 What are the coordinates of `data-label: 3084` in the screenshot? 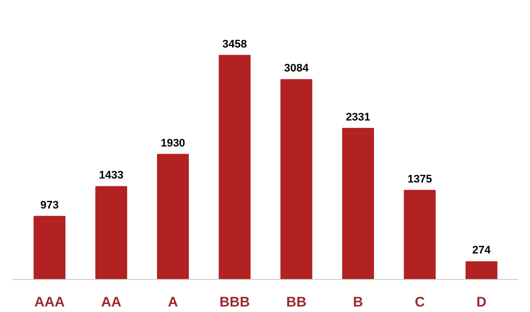 It's located at (297, 68).